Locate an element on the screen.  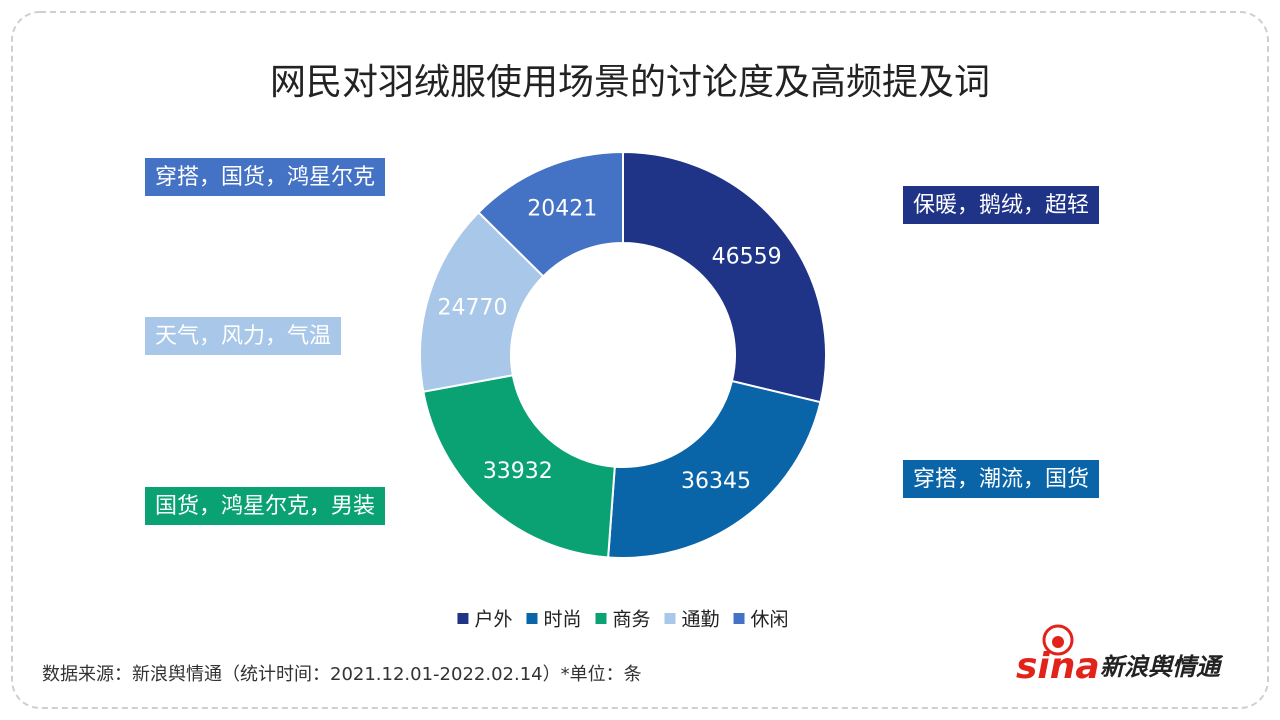
keyword-text: 保暖，鹅绒，超轻 is located at coordinates (1001, 205).